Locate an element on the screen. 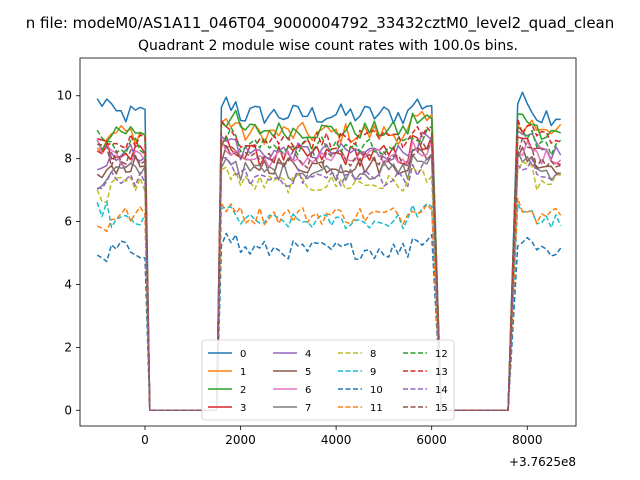  legend-label-6: 6 is located at coordinates (308, 390).